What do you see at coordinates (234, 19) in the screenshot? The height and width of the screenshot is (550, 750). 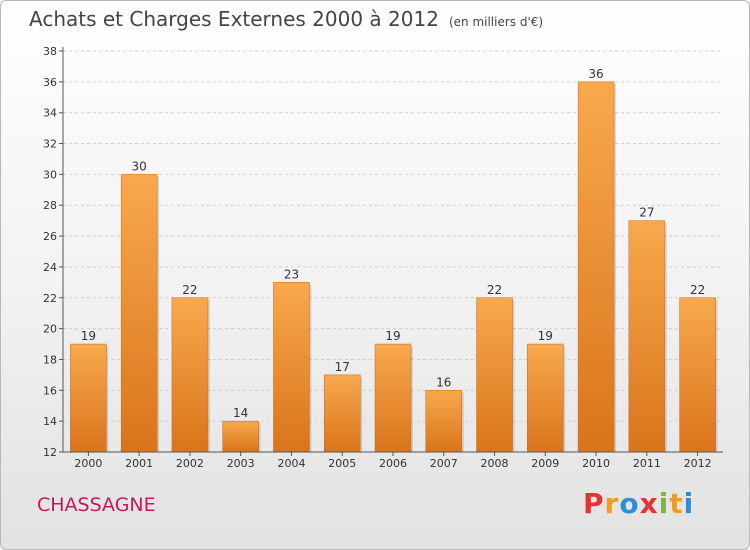 I see `title-text: Achats et Charges Externes 2000 à 2012` at bounding box center [234, 19].